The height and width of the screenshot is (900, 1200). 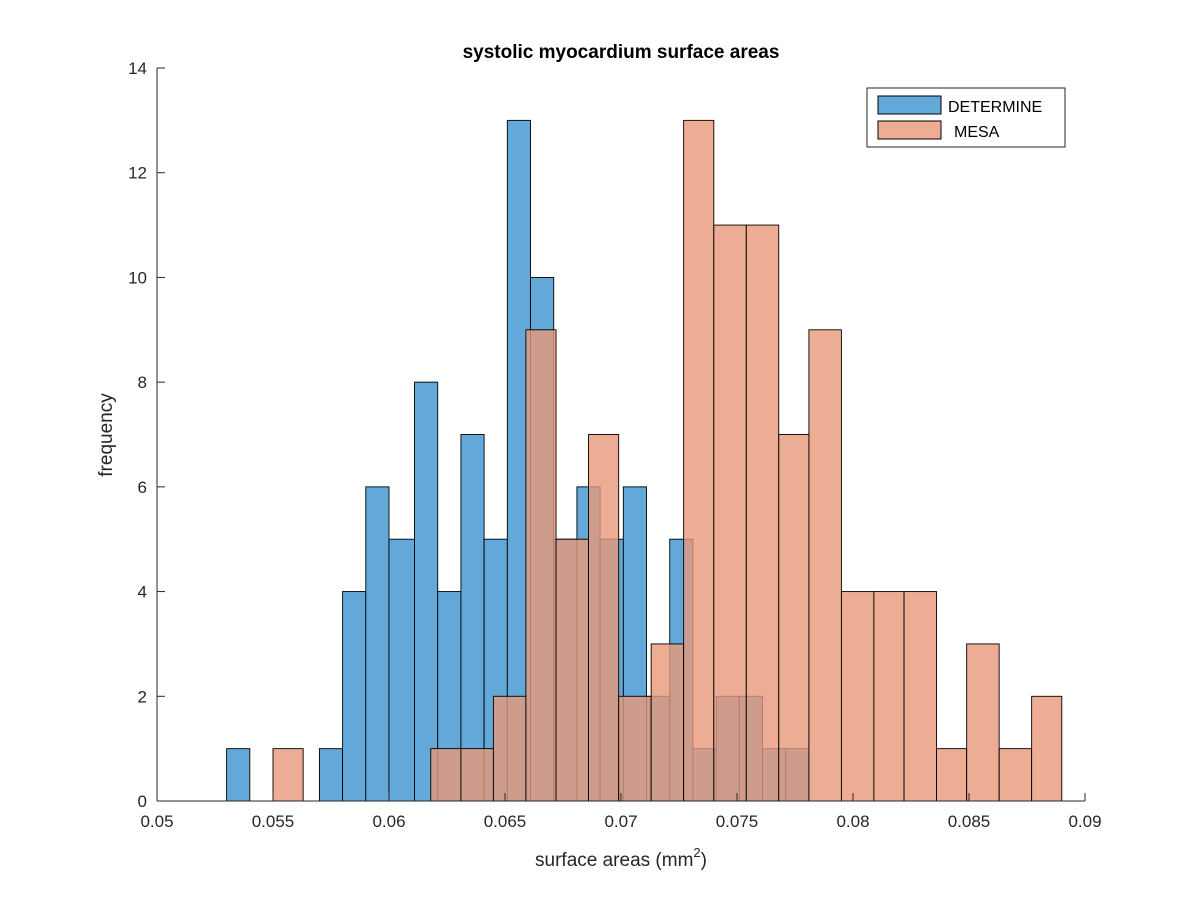 What do you see at coordinates (505, 821) in the screenshot?
I see `x-tick-label: 0.065` at bounding box center [505, 821].